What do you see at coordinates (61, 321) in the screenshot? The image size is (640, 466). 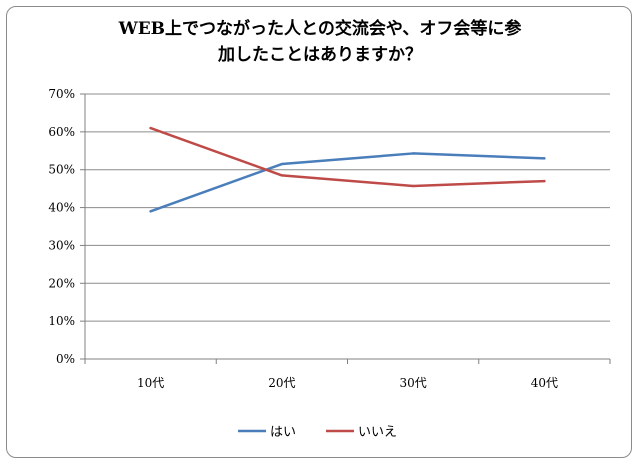 I see `y-tick-label: 10%` at bounding box center [61, 321].